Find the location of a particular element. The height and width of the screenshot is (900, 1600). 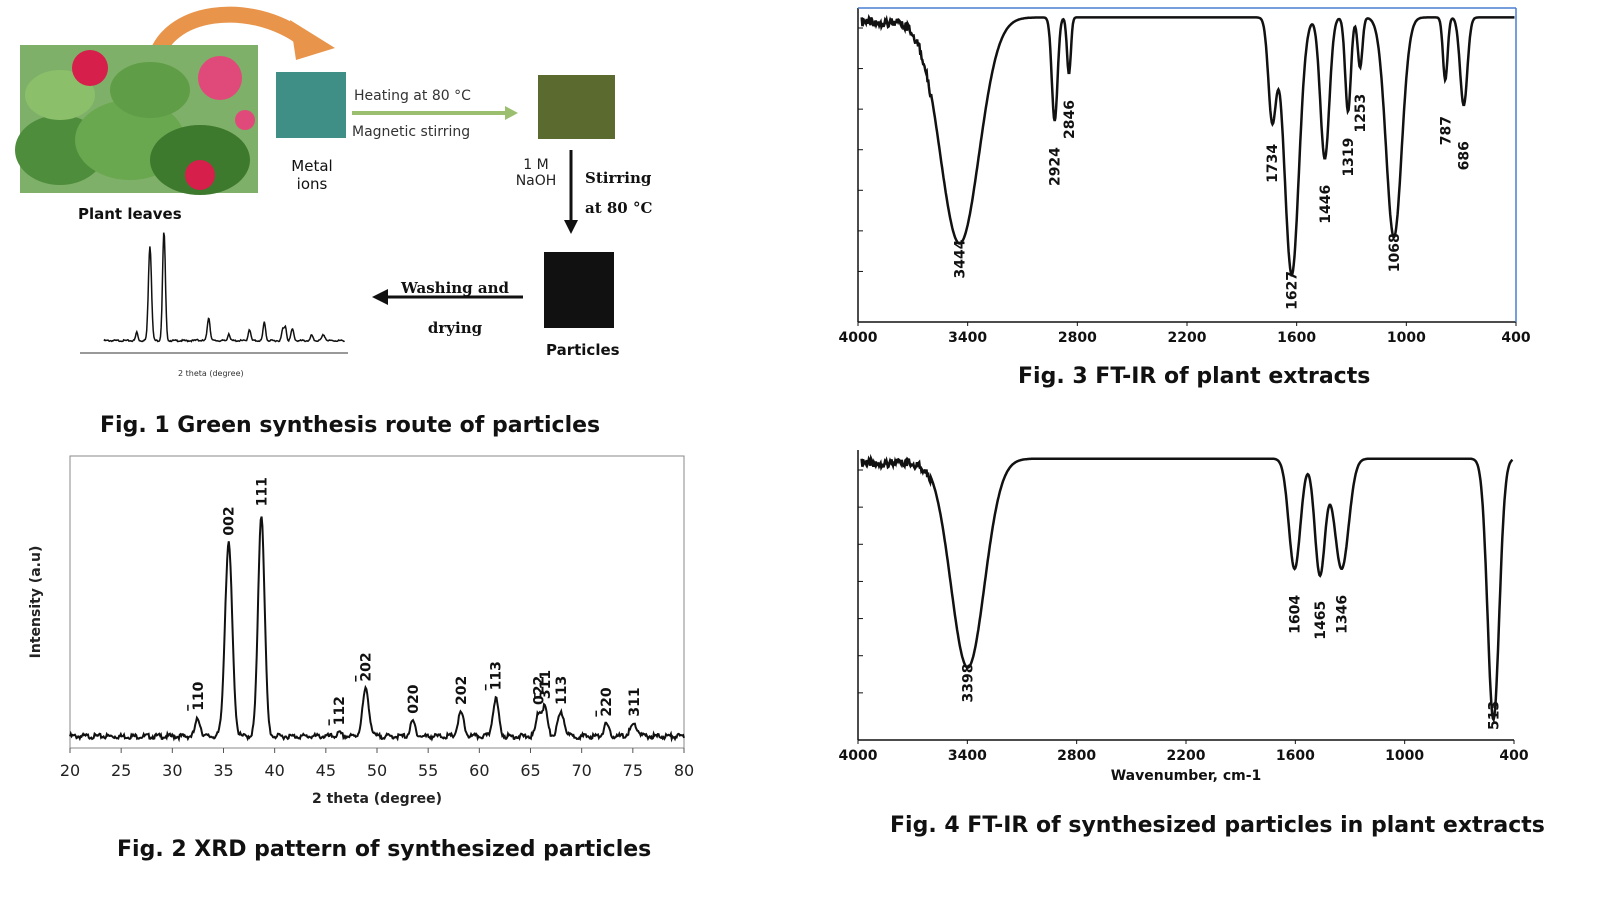

fig4-x-tick-label: 1600 is located at coordinates (1295, 756).